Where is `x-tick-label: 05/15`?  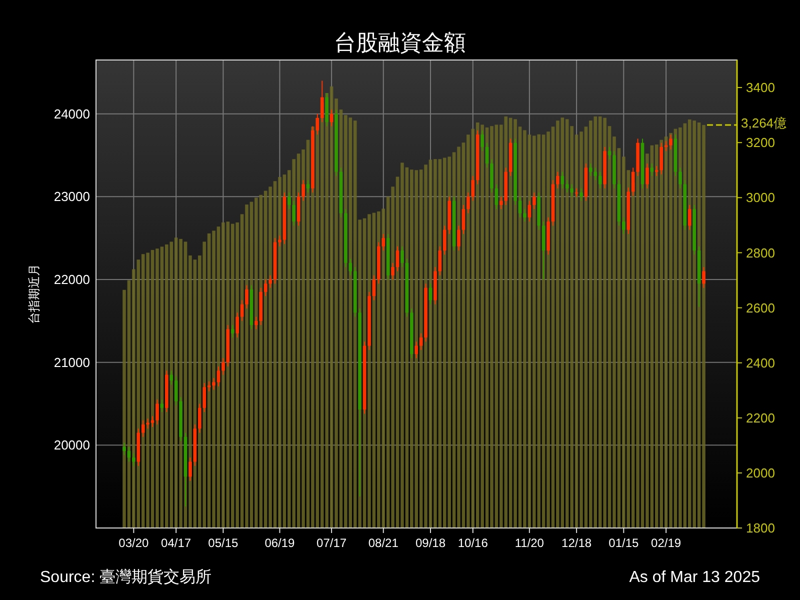 x-tick-label: 05/15 is located at coordinates (223, 543).